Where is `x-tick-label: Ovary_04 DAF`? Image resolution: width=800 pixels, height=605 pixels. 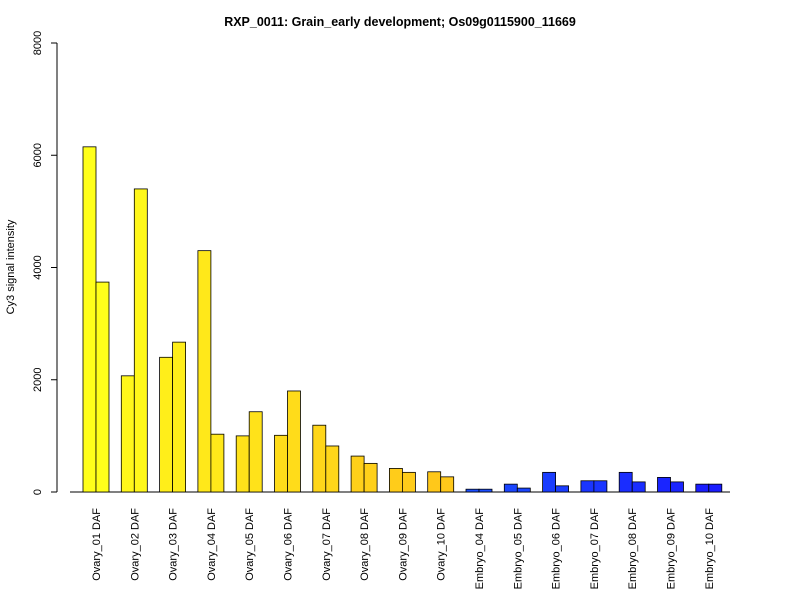
x-tick-label: Ovary_04 DAF is located at coordinates (212, 544).